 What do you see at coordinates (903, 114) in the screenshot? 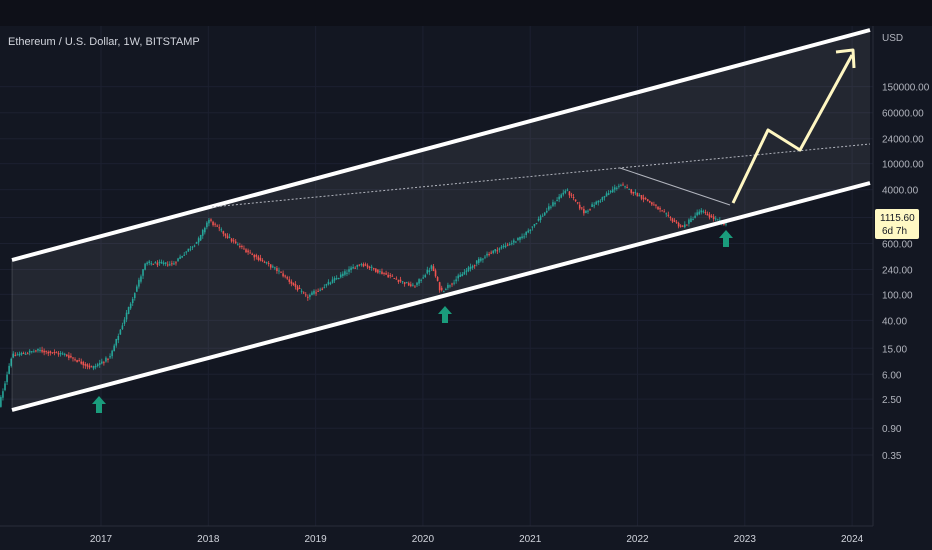
I see `price-tick-label: 60000.00` at bounding box center [903, 114].